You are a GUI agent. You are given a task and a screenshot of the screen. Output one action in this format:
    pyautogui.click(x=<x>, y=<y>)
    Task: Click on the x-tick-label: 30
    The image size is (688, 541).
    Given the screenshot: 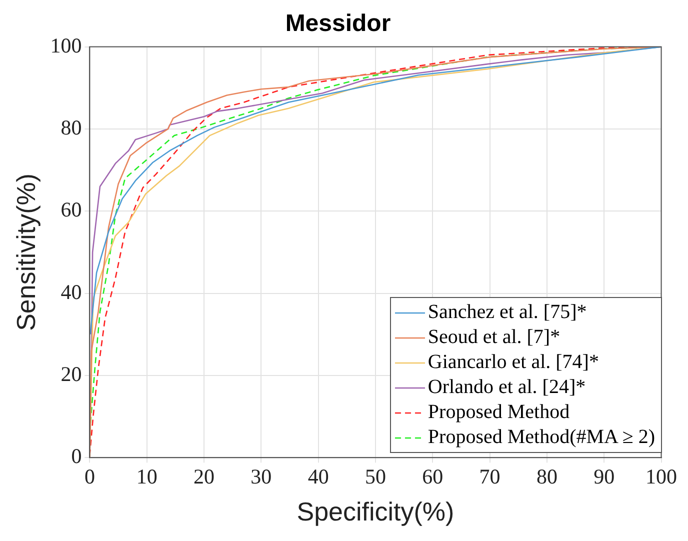 What is the action you would take?
    pyautogui.click(x=261, y=476)
    